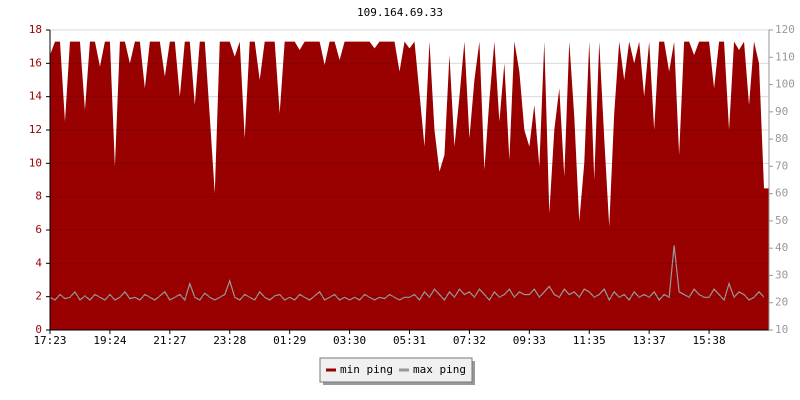 The image size is (800, 400). I want to click on legend-box, so click(396, 370).